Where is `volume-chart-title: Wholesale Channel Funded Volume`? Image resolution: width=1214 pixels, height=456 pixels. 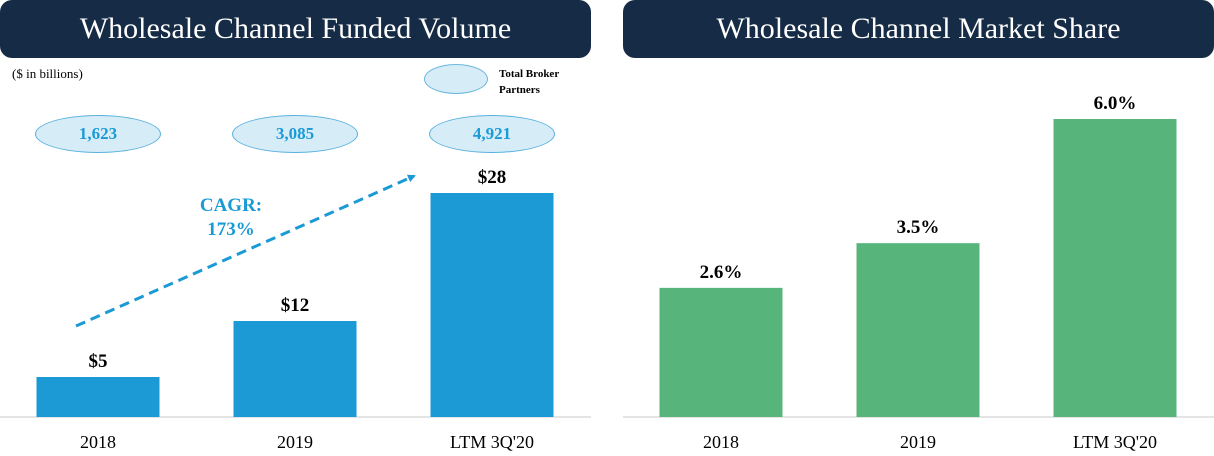
volume-chart-title: Wholesale Channel Funded Volume is located at coordinates (295, 28).